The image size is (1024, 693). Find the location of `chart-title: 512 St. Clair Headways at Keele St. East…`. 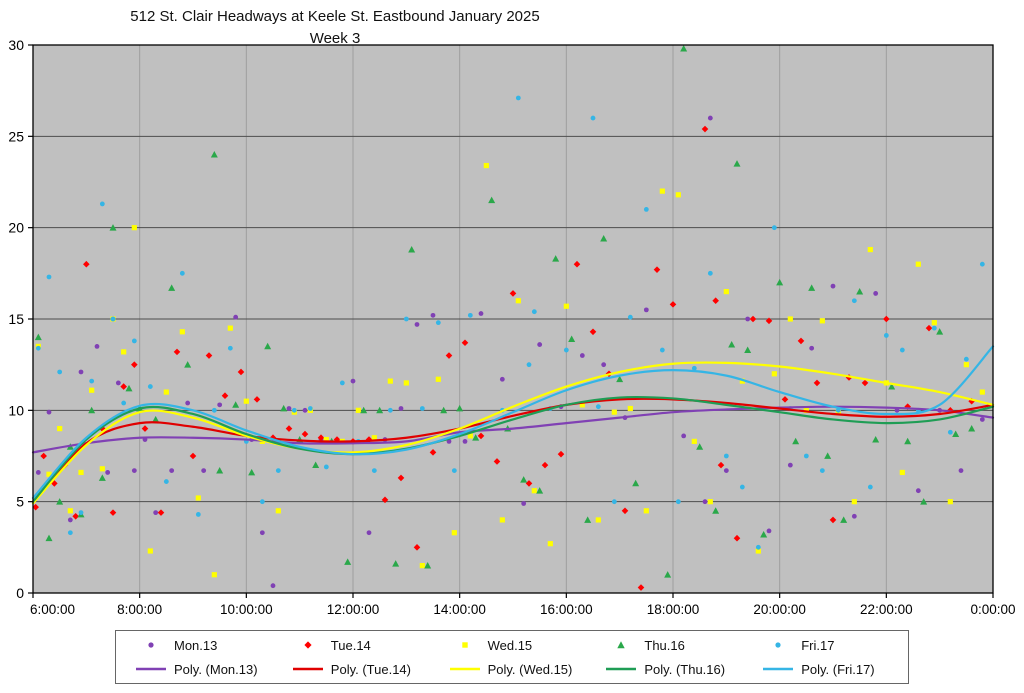

chart-title: 512 St. Clair Headways at Keele St. East… is located at coordinates (335, 16).